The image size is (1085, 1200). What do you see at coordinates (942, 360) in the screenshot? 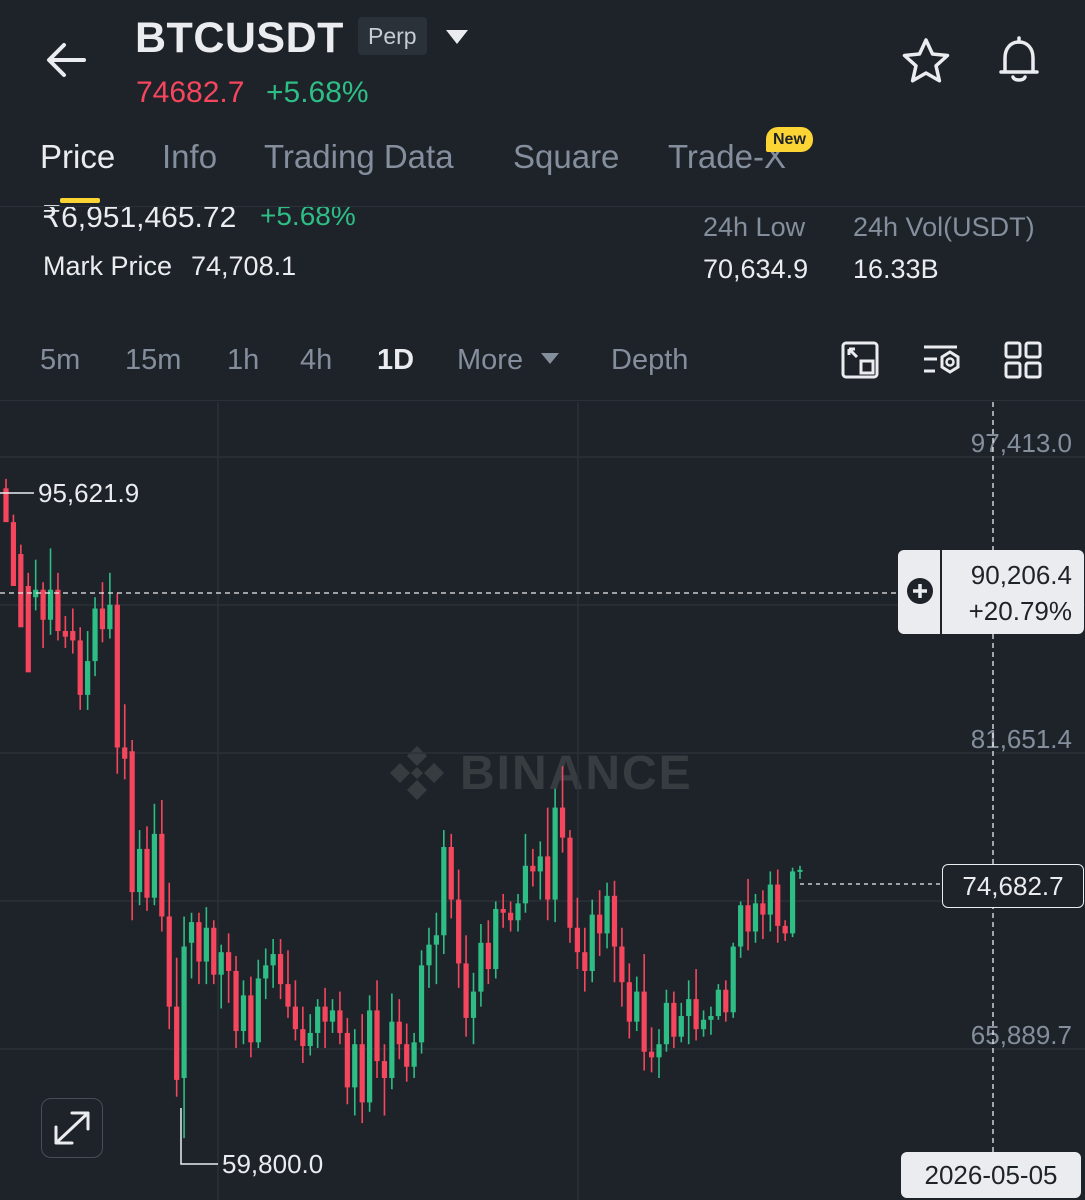
I see `chart-settings-icon` at bounding box center [942, 360].